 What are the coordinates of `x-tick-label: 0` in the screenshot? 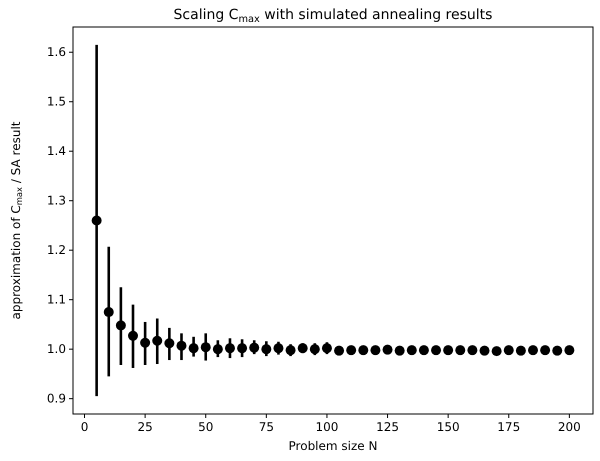 It's located at (84, 427).